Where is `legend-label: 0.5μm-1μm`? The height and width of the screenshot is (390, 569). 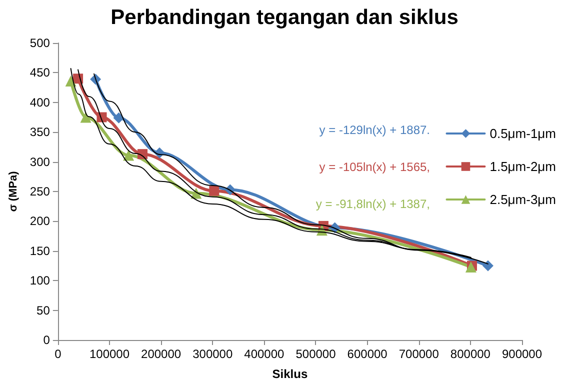
legend-label: 0.5μm-1μm is located at coordinates (523, 133).